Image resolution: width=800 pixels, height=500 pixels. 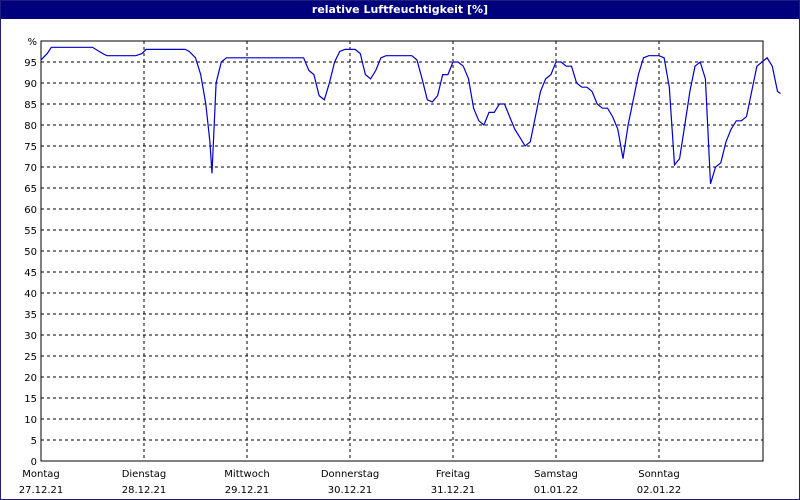 What do you see at coordinates (30, 84) in the screenshot?
I see `y-tick-label: 90` at bounding box center [30, 84].